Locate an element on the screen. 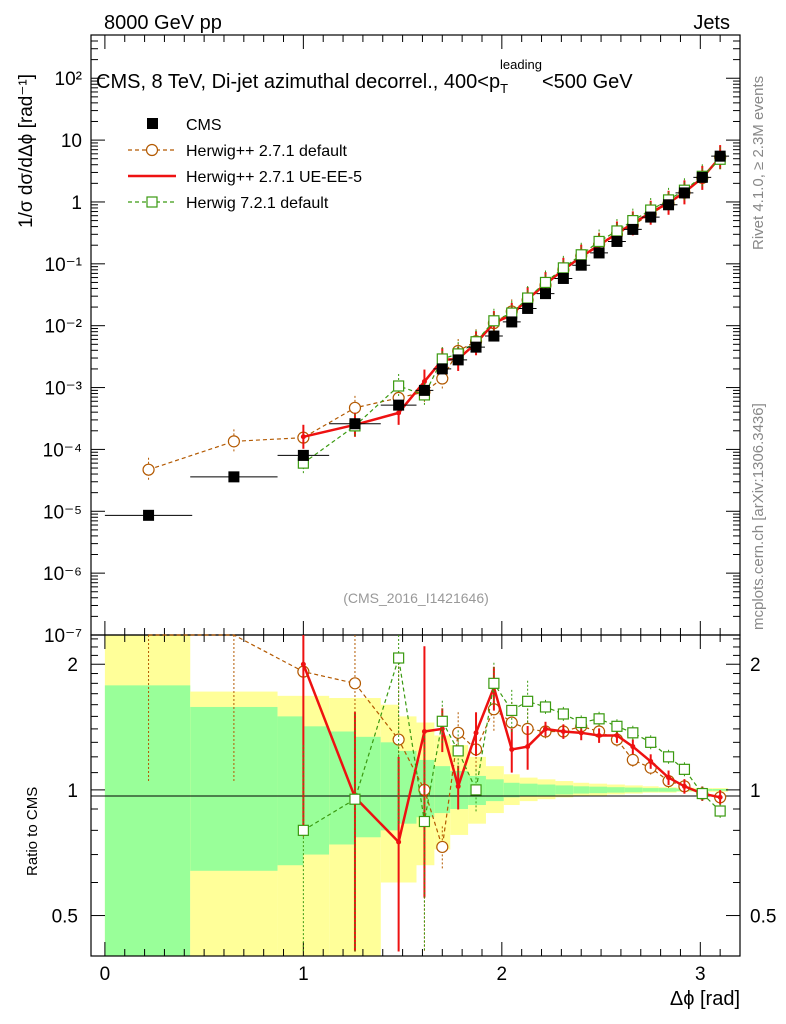  ratio-tick-label-right: 1 is located at coordinates (755, 791).